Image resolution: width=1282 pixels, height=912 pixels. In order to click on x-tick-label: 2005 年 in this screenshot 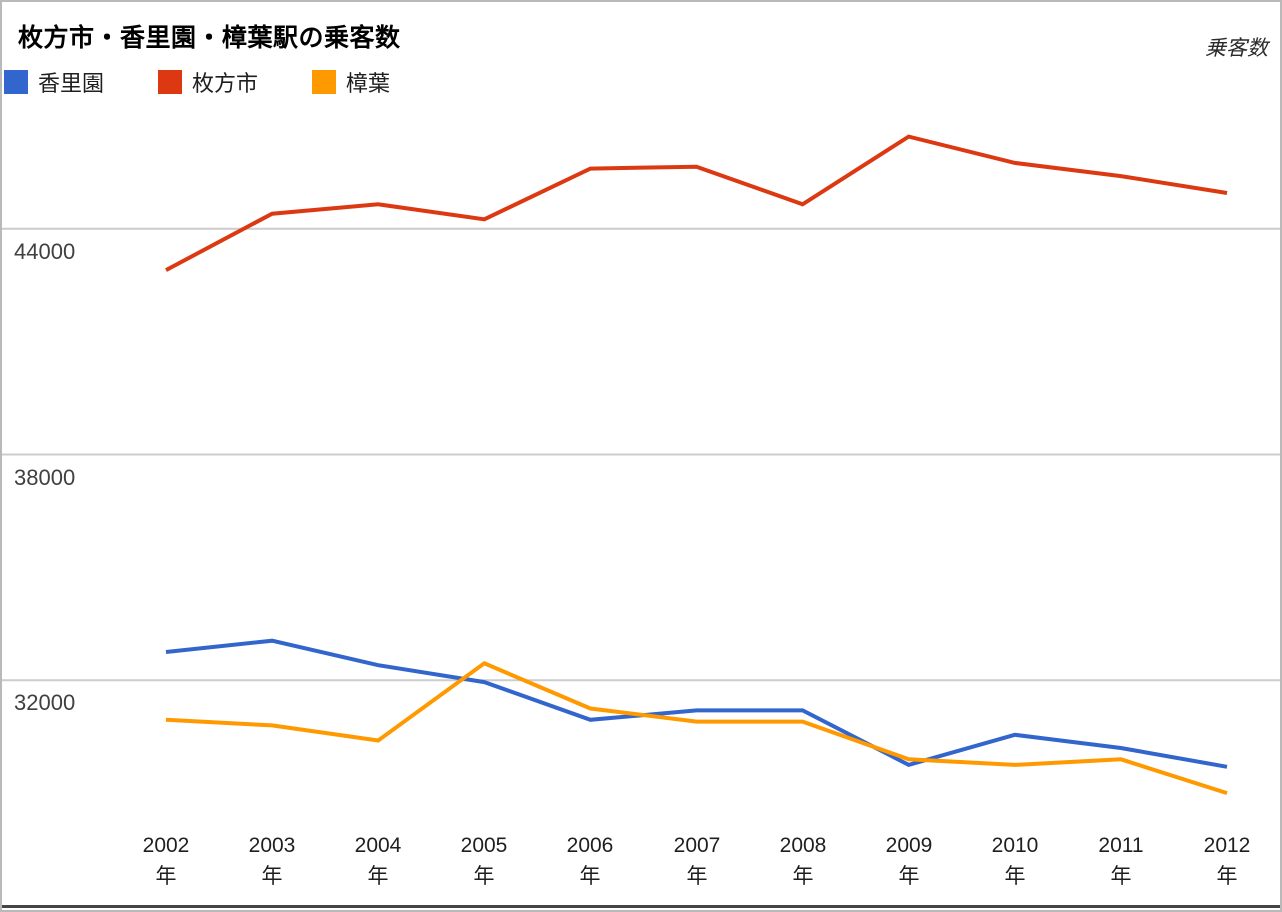, I will do `click(484, 861)`.